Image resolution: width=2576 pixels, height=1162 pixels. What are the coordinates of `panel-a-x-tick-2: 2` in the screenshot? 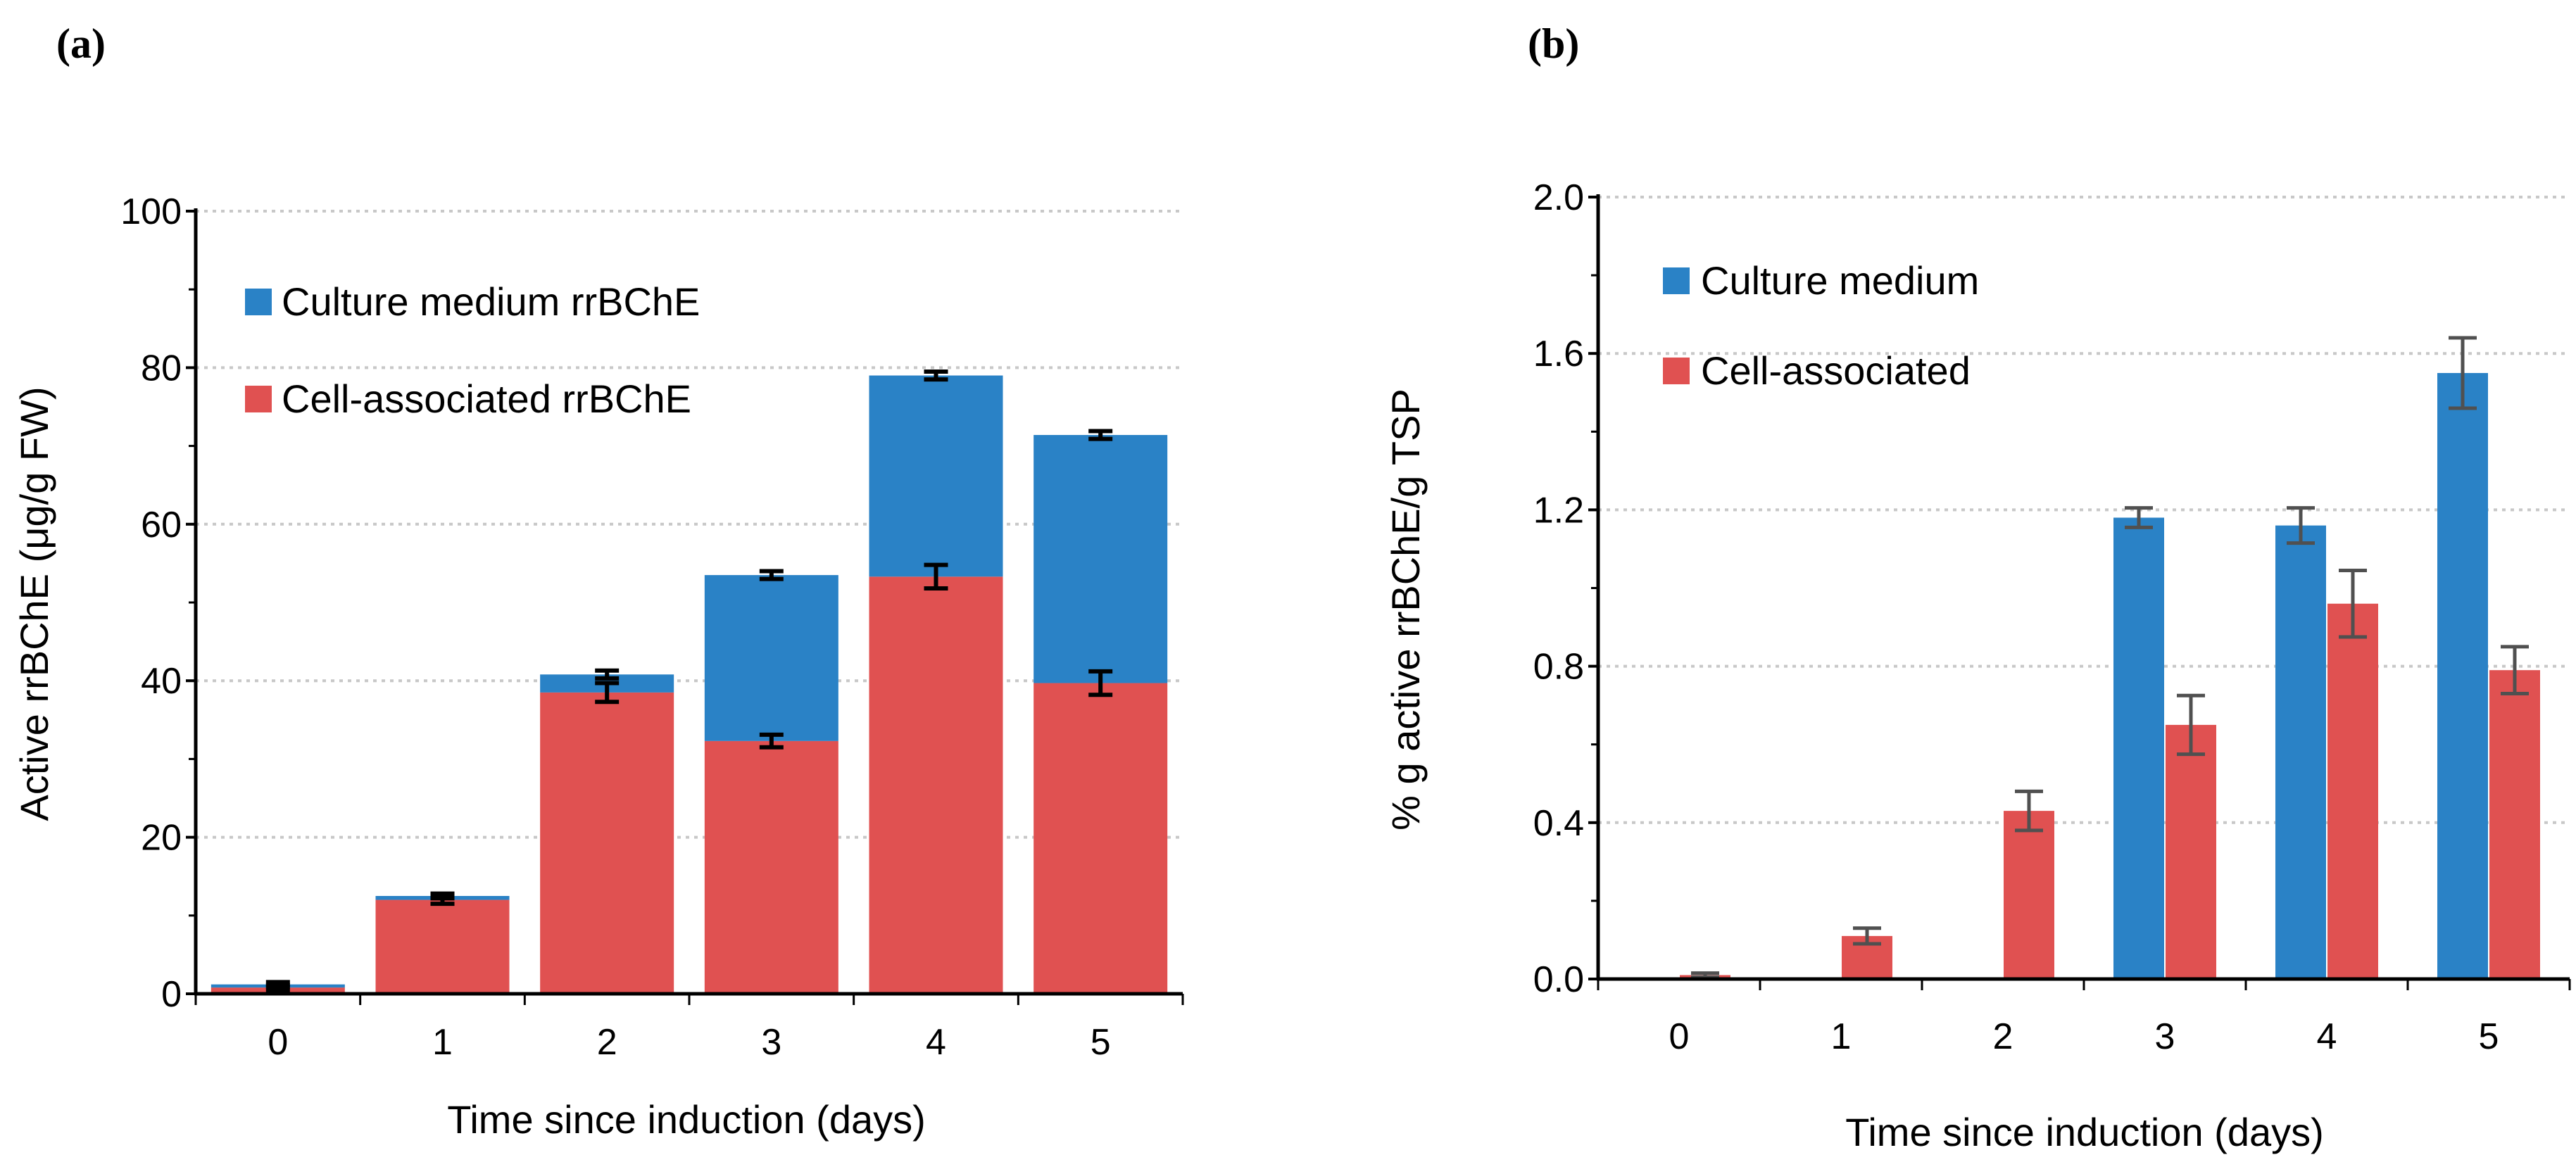 It's located at (607, 1043).